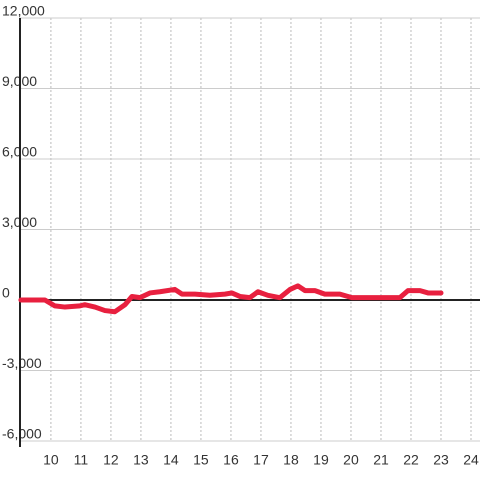 The width and height of the screenshot is (480, 480). I want to click on x-tick-label: 11, so click(81, 460).